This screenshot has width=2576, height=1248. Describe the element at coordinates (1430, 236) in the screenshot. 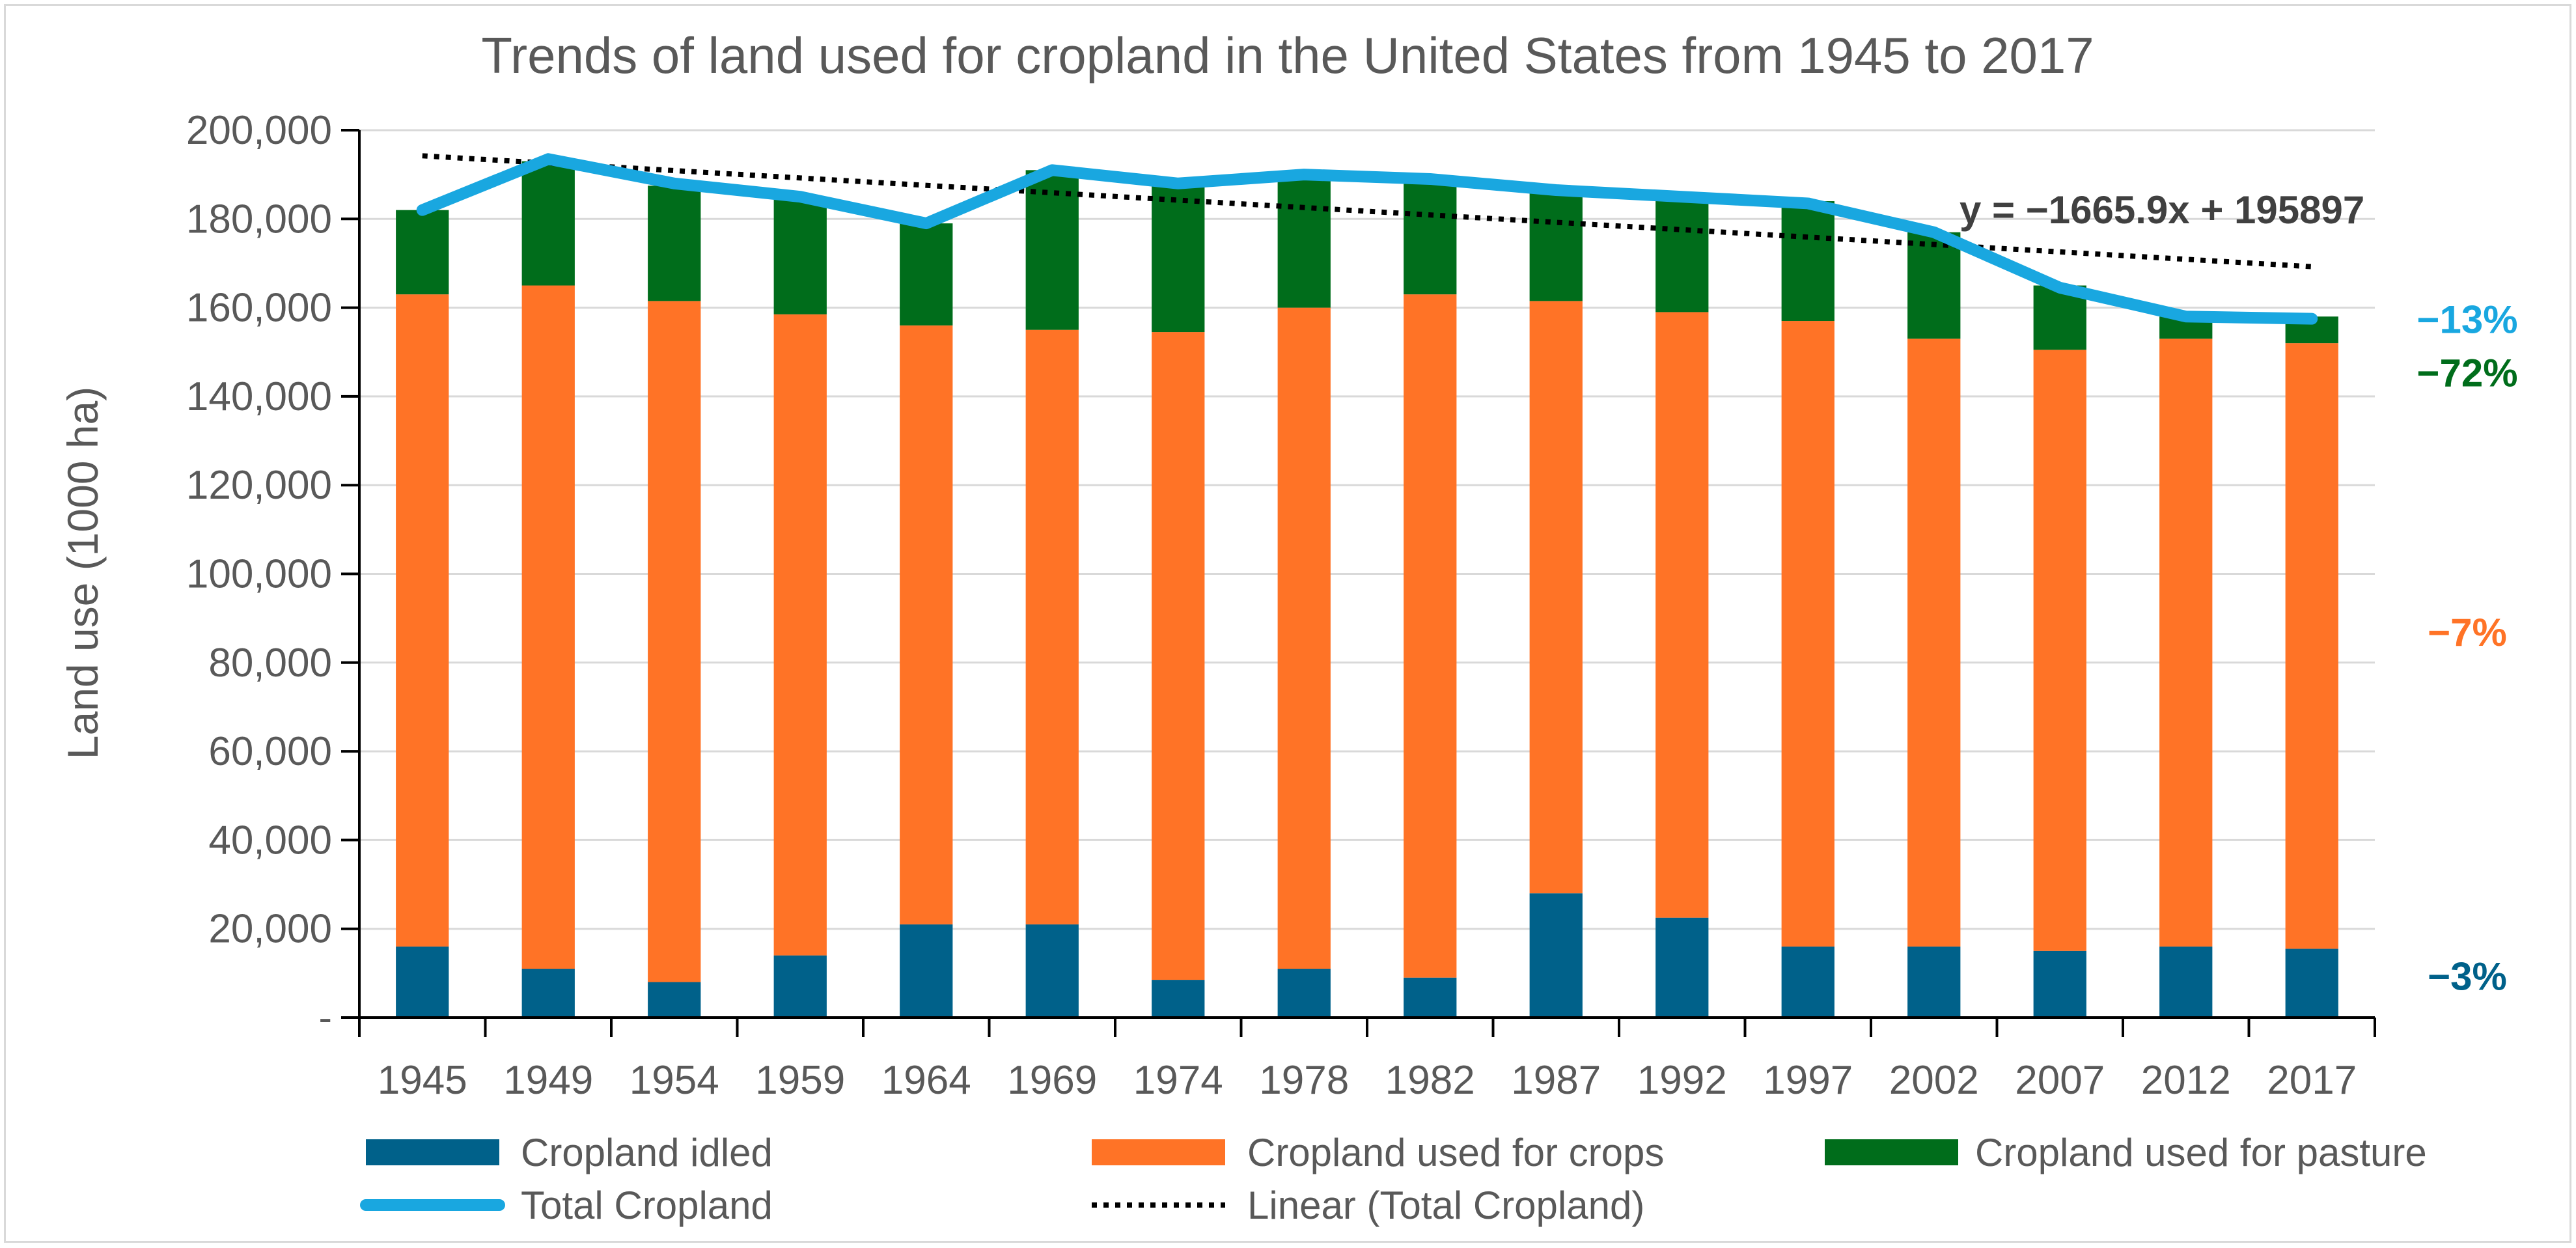

I see `bar-cropland-used-for-pasture-1982` at that location.